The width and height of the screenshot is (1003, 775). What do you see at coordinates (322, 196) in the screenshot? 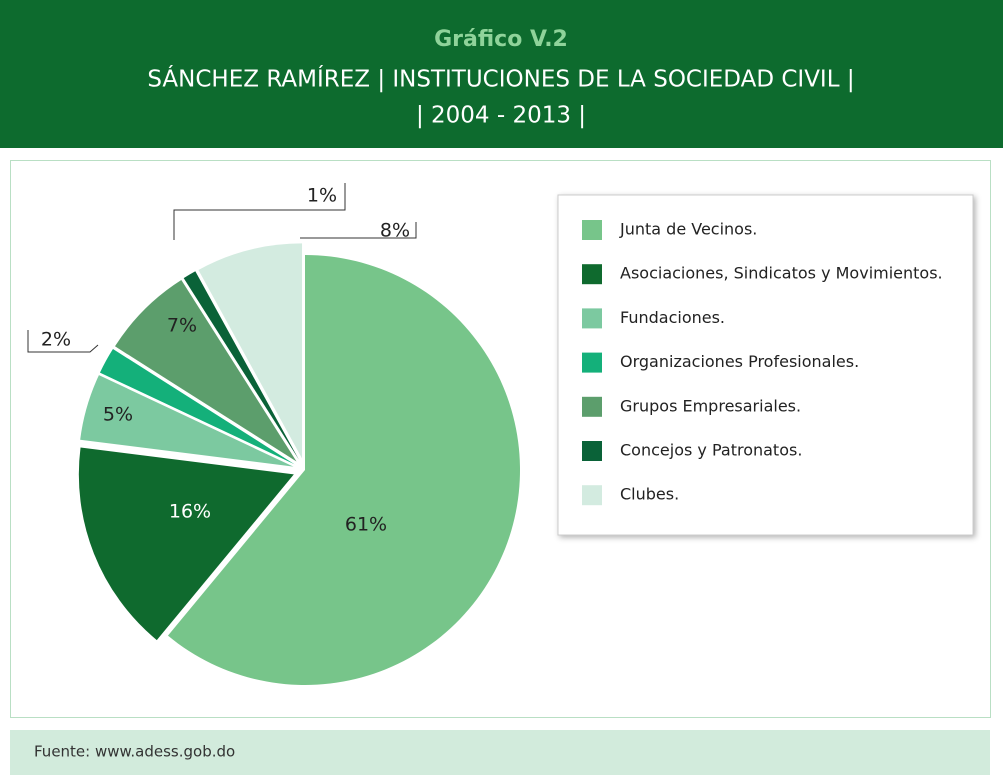
I see `data-label: 1%` at bounding box center [322, 196].